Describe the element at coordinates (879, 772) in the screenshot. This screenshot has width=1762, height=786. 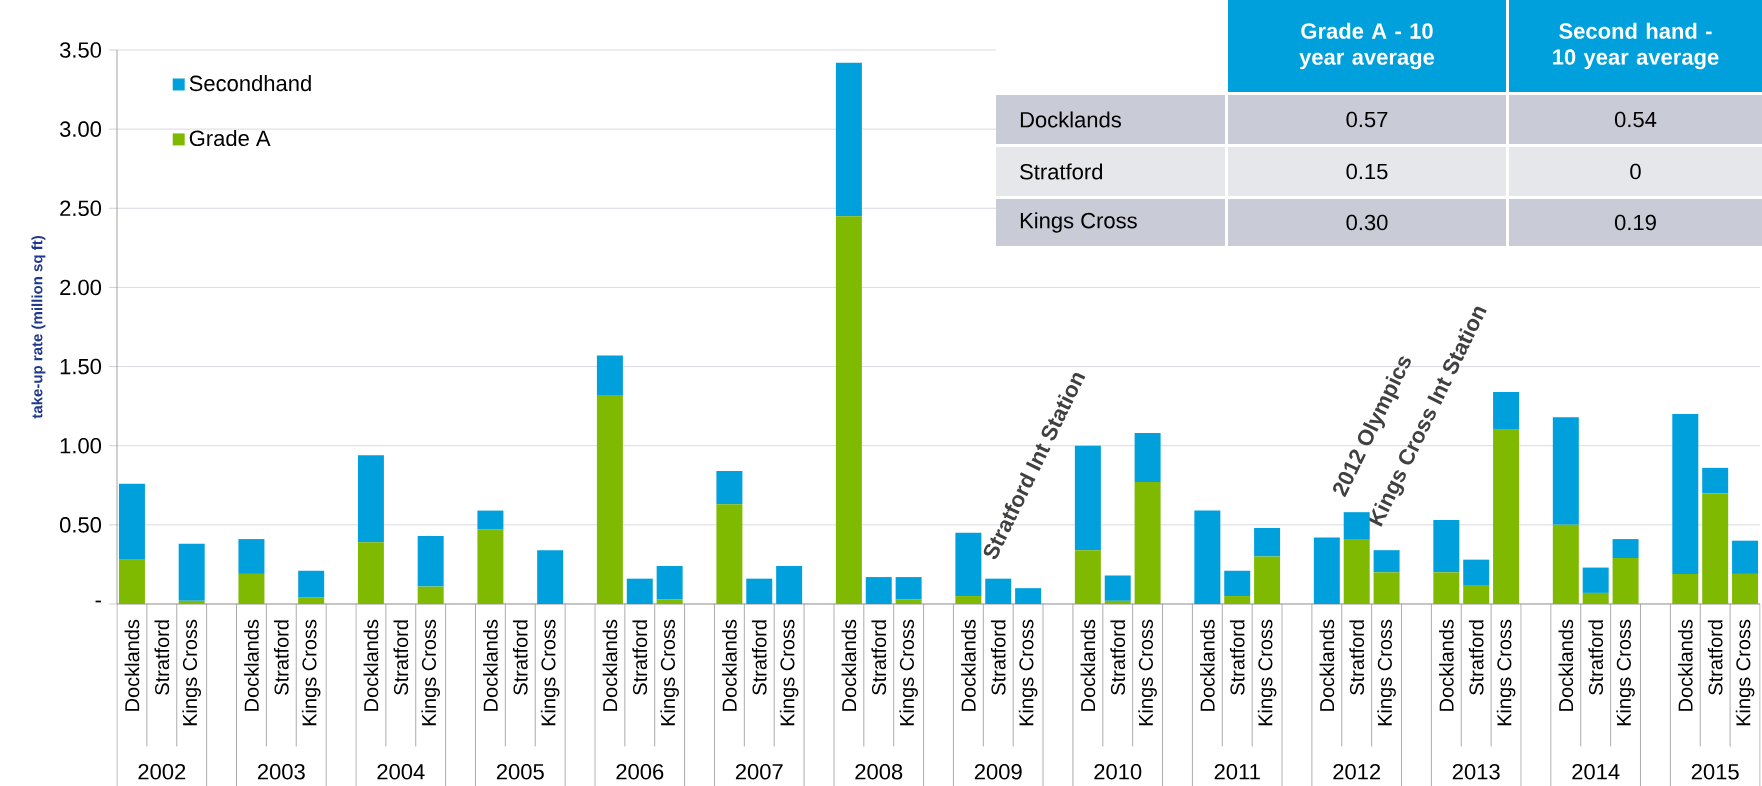
I see `text: 2008` at that location.